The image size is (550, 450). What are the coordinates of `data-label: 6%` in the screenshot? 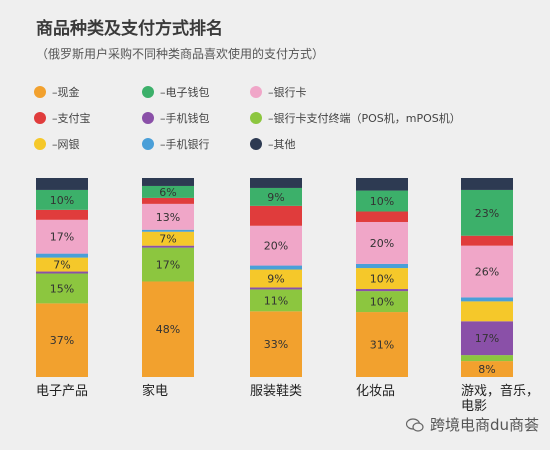 It's located at (167, 192).